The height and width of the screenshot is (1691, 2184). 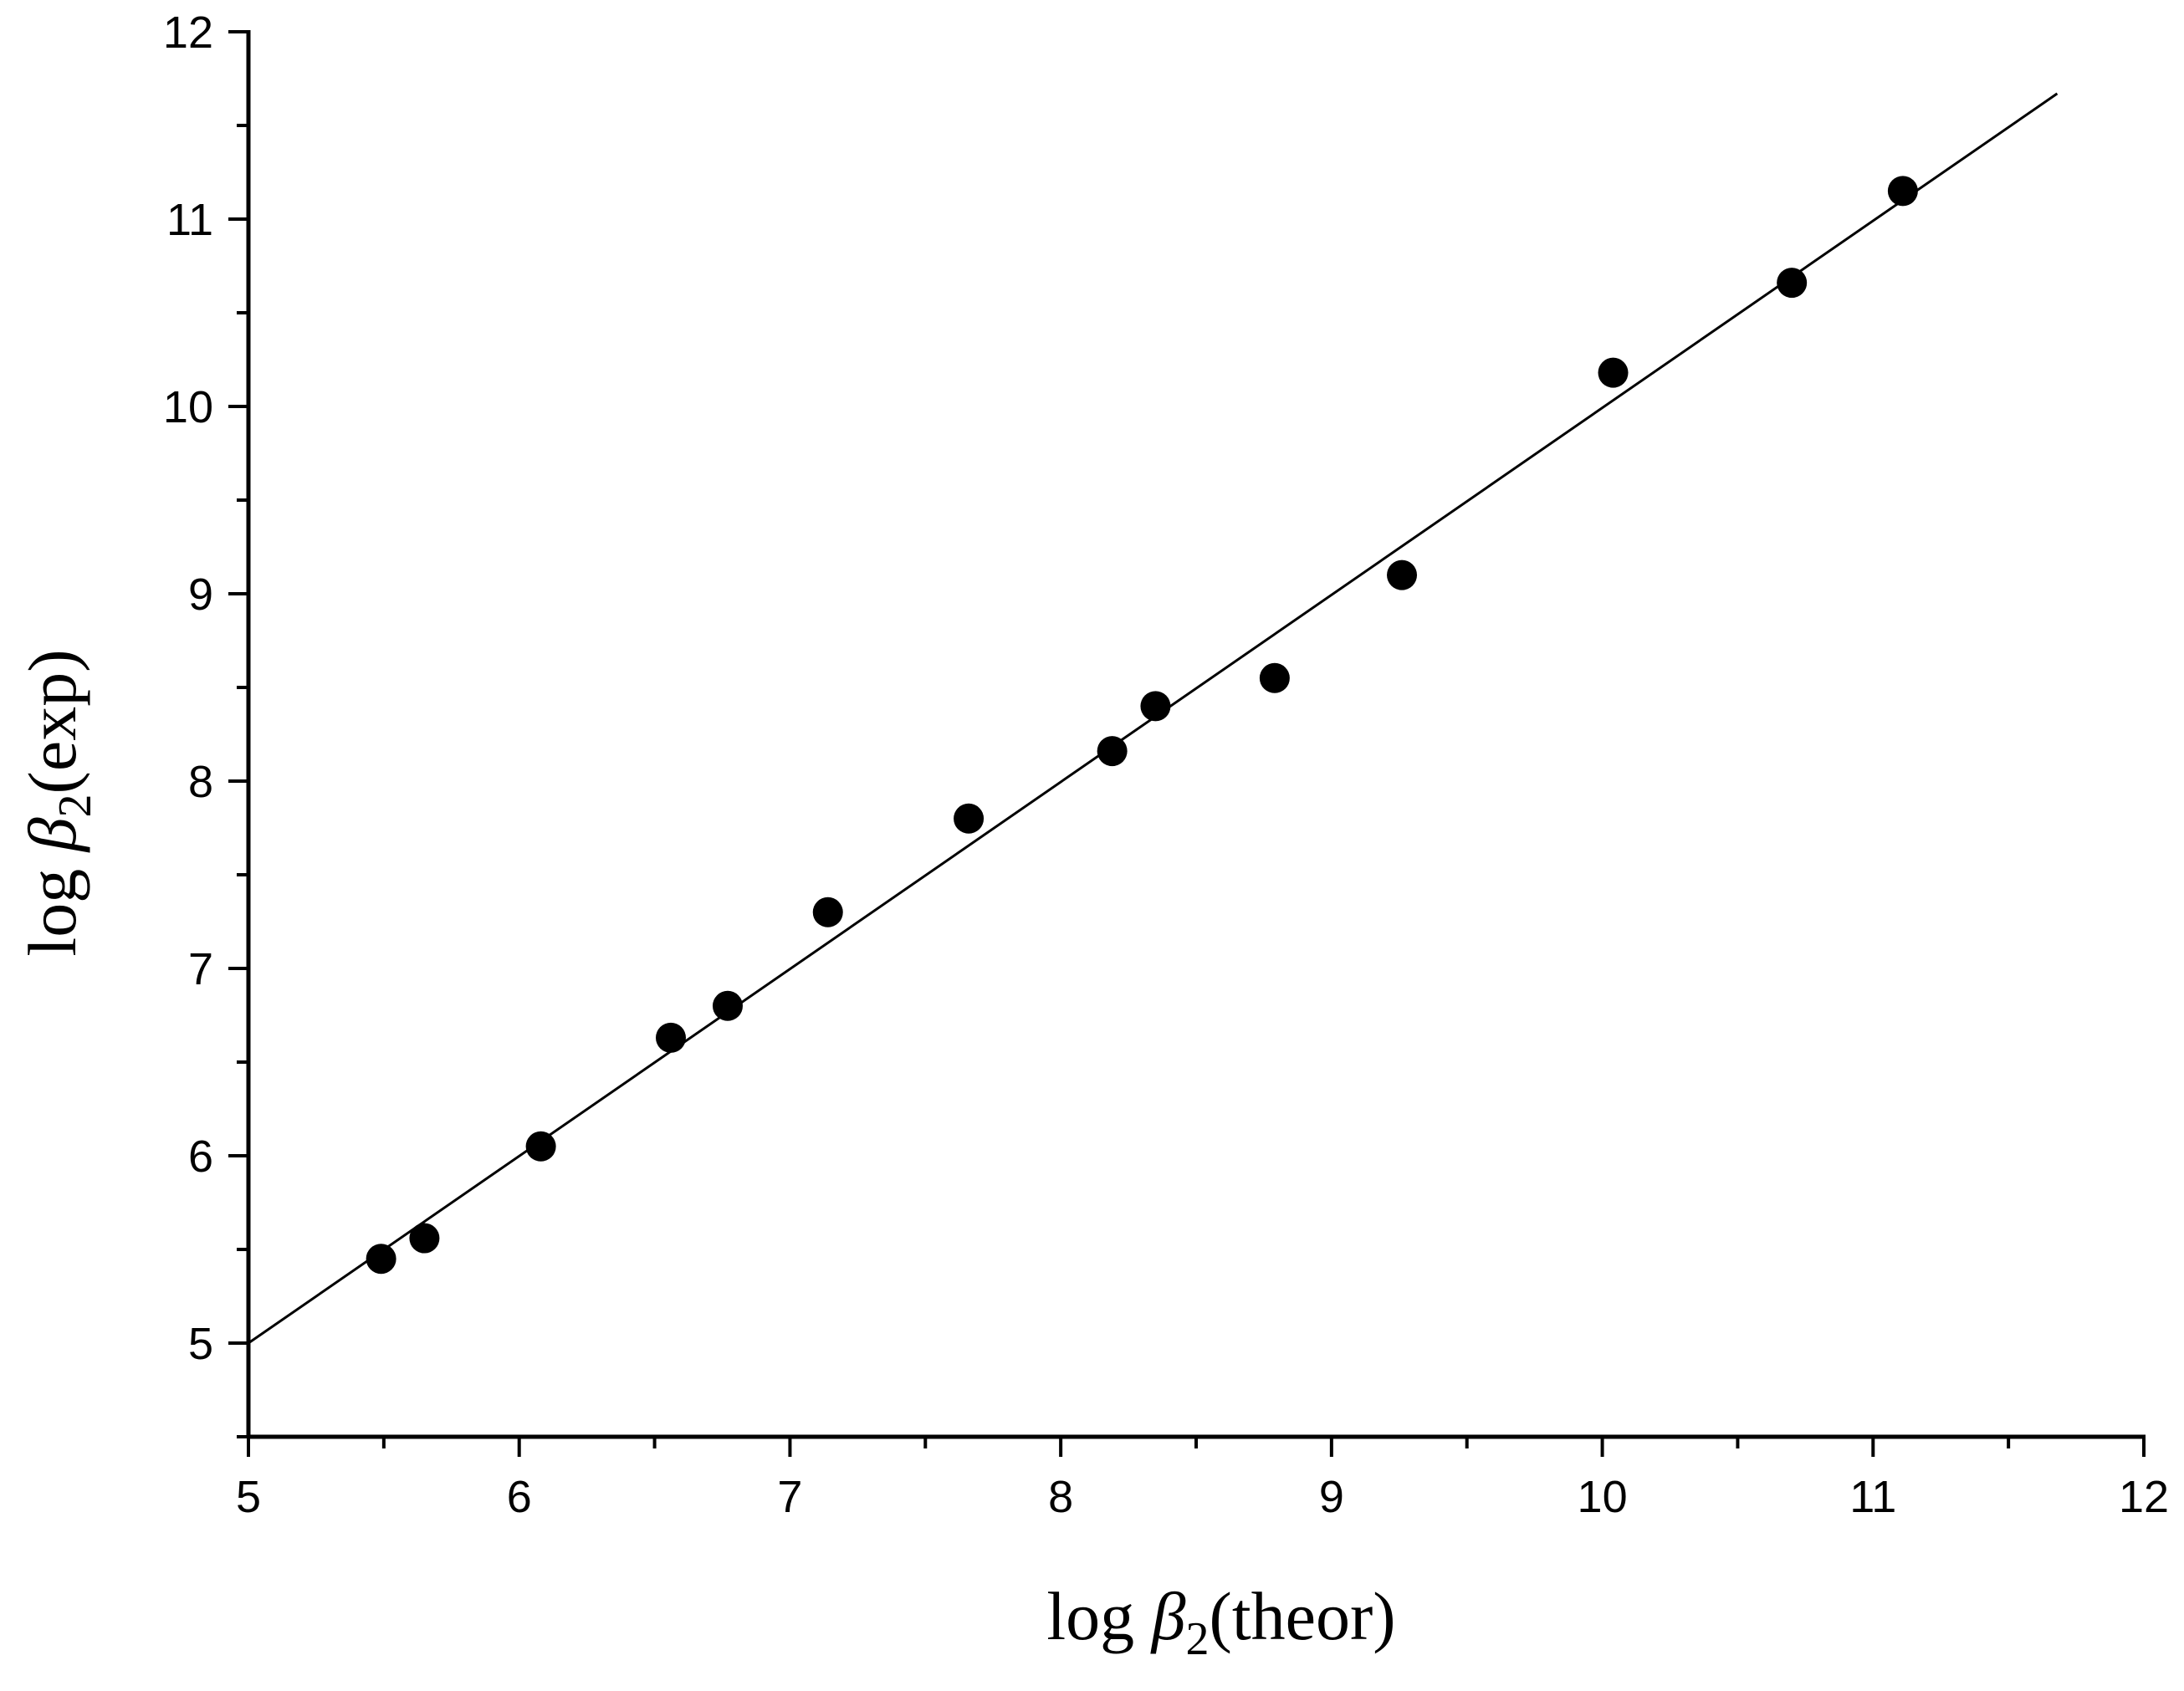 What do you see at coordinates (200, 1344) in the screenshot?
I see `y-tick-label: 5` at bounding box center [200, 1344].